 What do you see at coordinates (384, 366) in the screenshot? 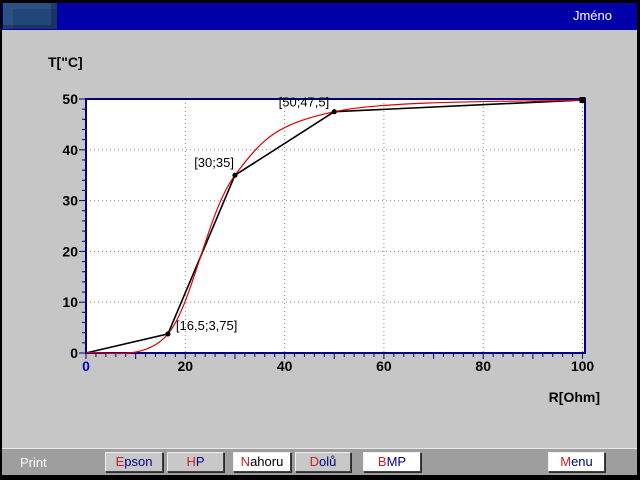
I see `svg-text: 60` at bounding box center [384, 366].